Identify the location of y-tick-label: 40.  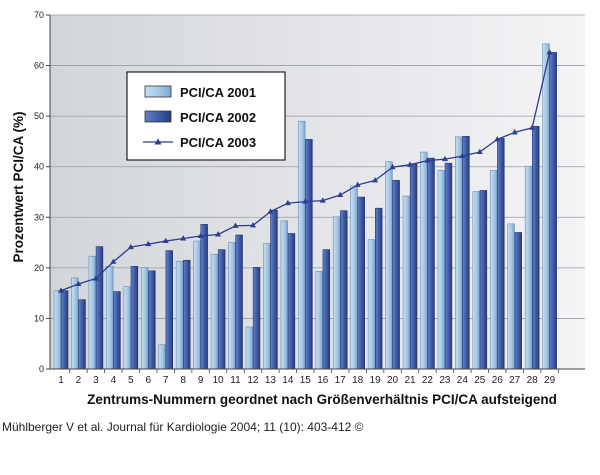
(39, 167).